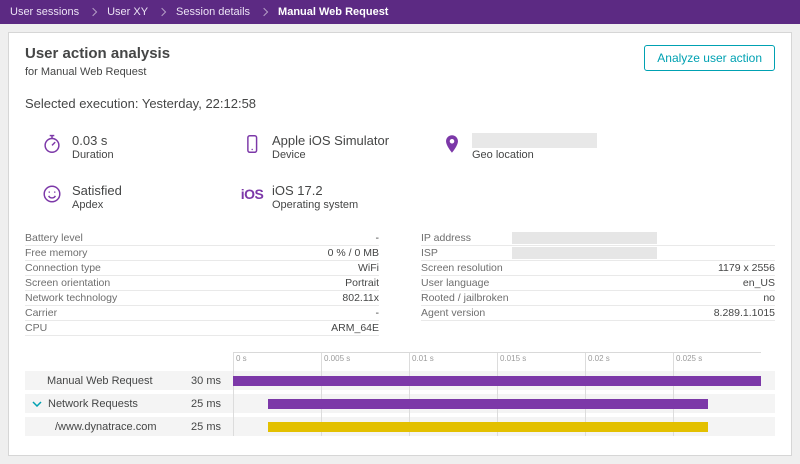 The width and height of the screenshot is (800, 464). I want to click on property-row-user-language: User language en_US, so click(598, 284).